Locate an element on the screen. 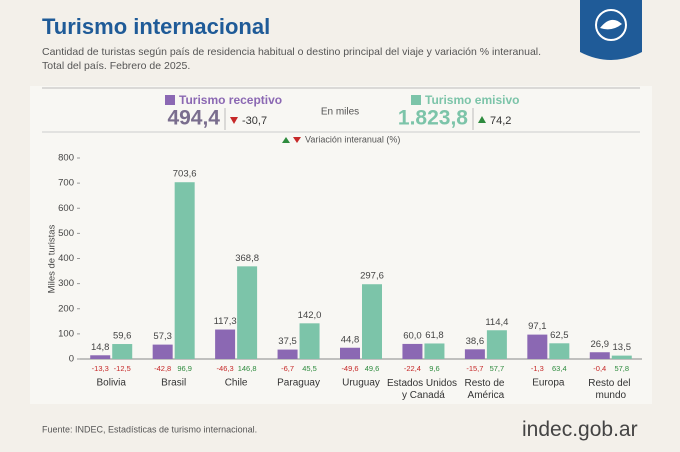 This screenshot has width=680, height=452. x-tick-label: Chile is located at coordinates (236, 383).